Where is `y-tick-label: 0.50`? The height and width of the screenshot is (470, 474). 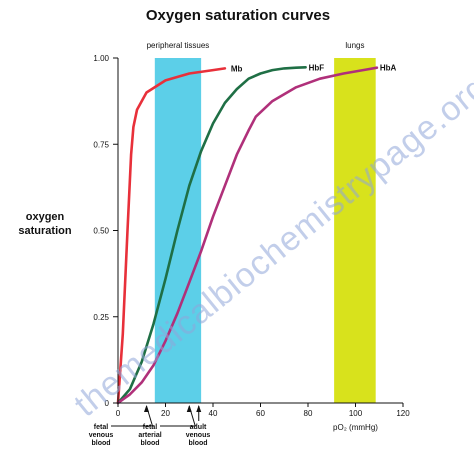 y-tick-label: 0.50 is located at coordinates (101, 231).